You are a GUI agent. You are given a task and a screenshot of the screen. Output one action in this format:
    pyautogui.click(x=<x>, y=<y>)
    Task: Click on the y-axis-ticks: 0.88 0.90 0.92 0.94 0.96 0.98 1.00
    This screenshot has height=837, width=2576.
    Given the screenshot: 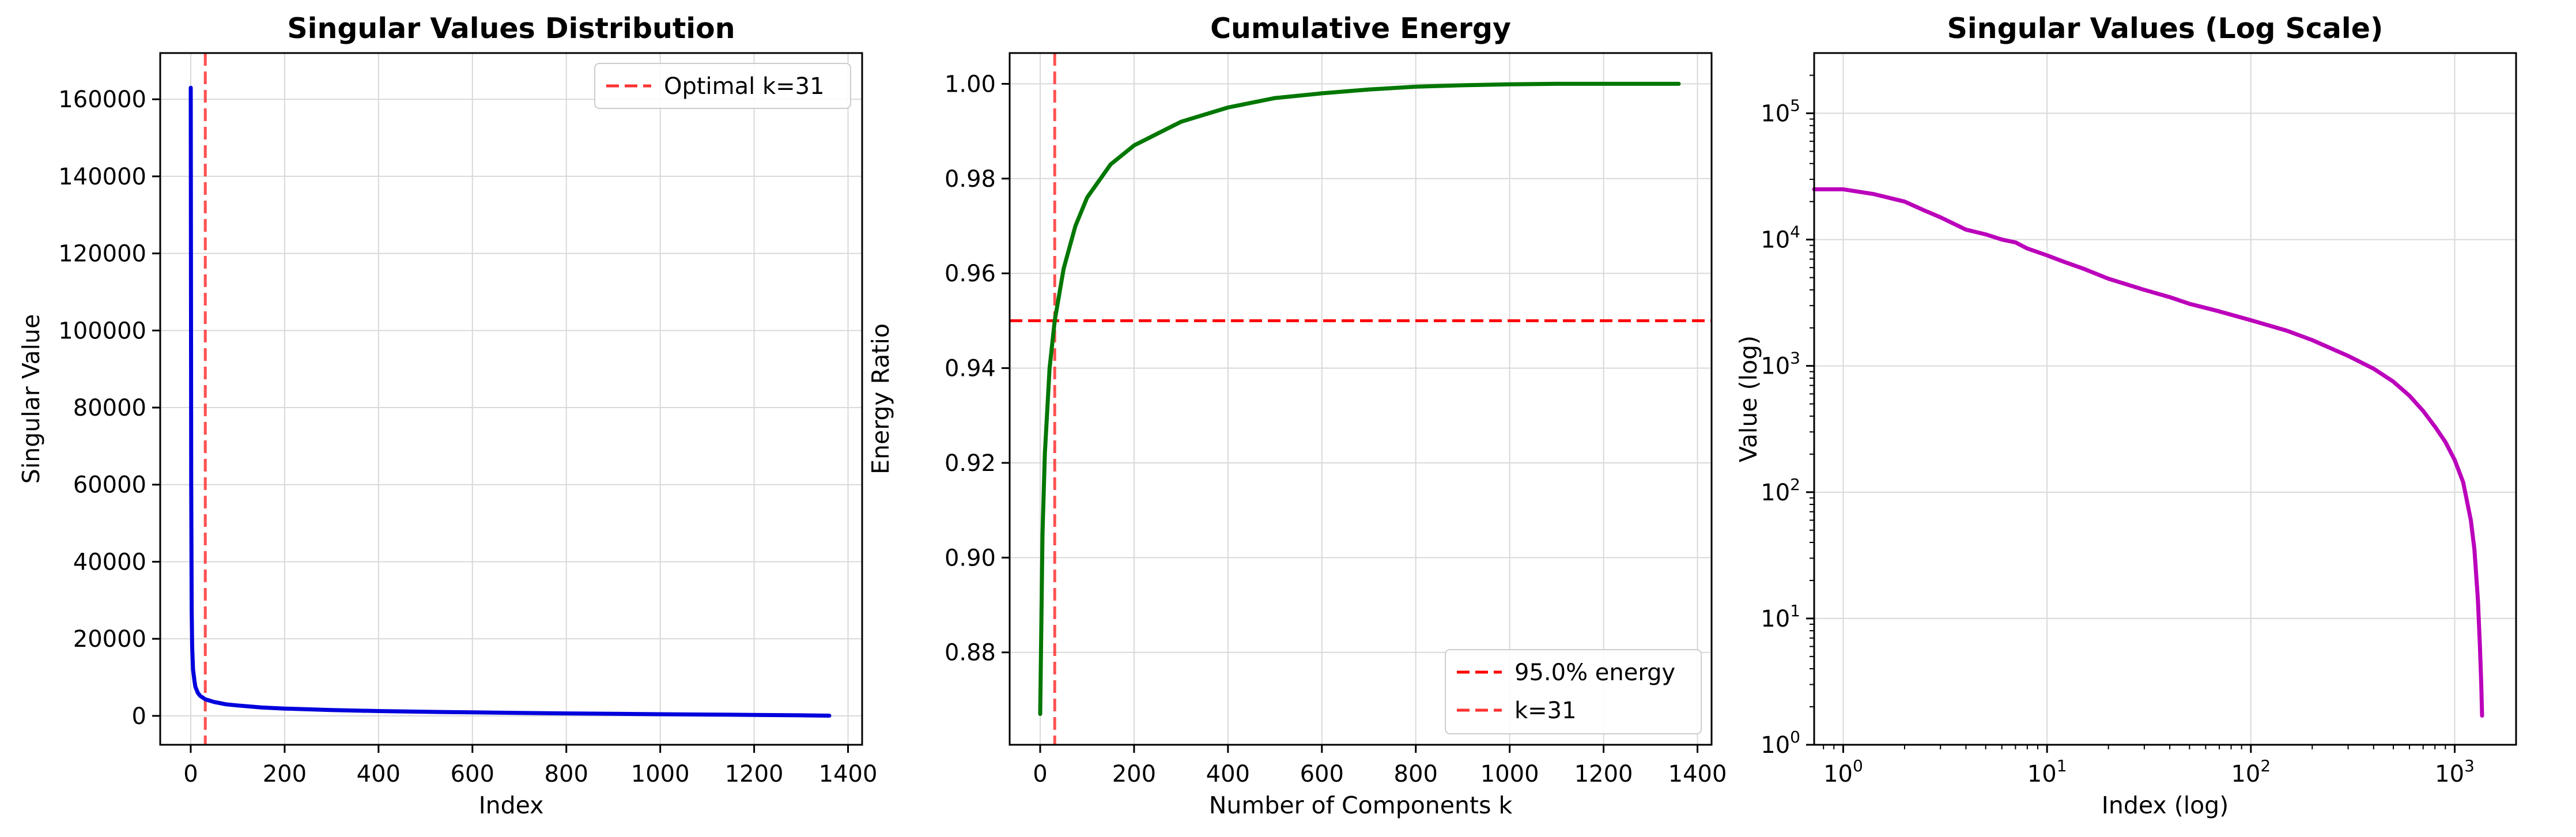 What is the action you would take?
    pyautogui.click(x=977, y=368)
    